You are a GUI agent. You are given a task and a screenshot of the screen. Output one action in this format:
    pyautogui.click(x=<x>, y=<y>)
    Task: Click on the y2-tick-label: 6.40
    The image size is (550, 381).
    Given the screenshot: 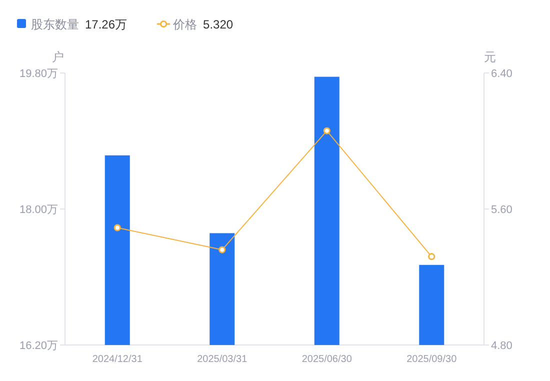 What is the action you would take?
    pyautogui.click(x=501, y=74)
    